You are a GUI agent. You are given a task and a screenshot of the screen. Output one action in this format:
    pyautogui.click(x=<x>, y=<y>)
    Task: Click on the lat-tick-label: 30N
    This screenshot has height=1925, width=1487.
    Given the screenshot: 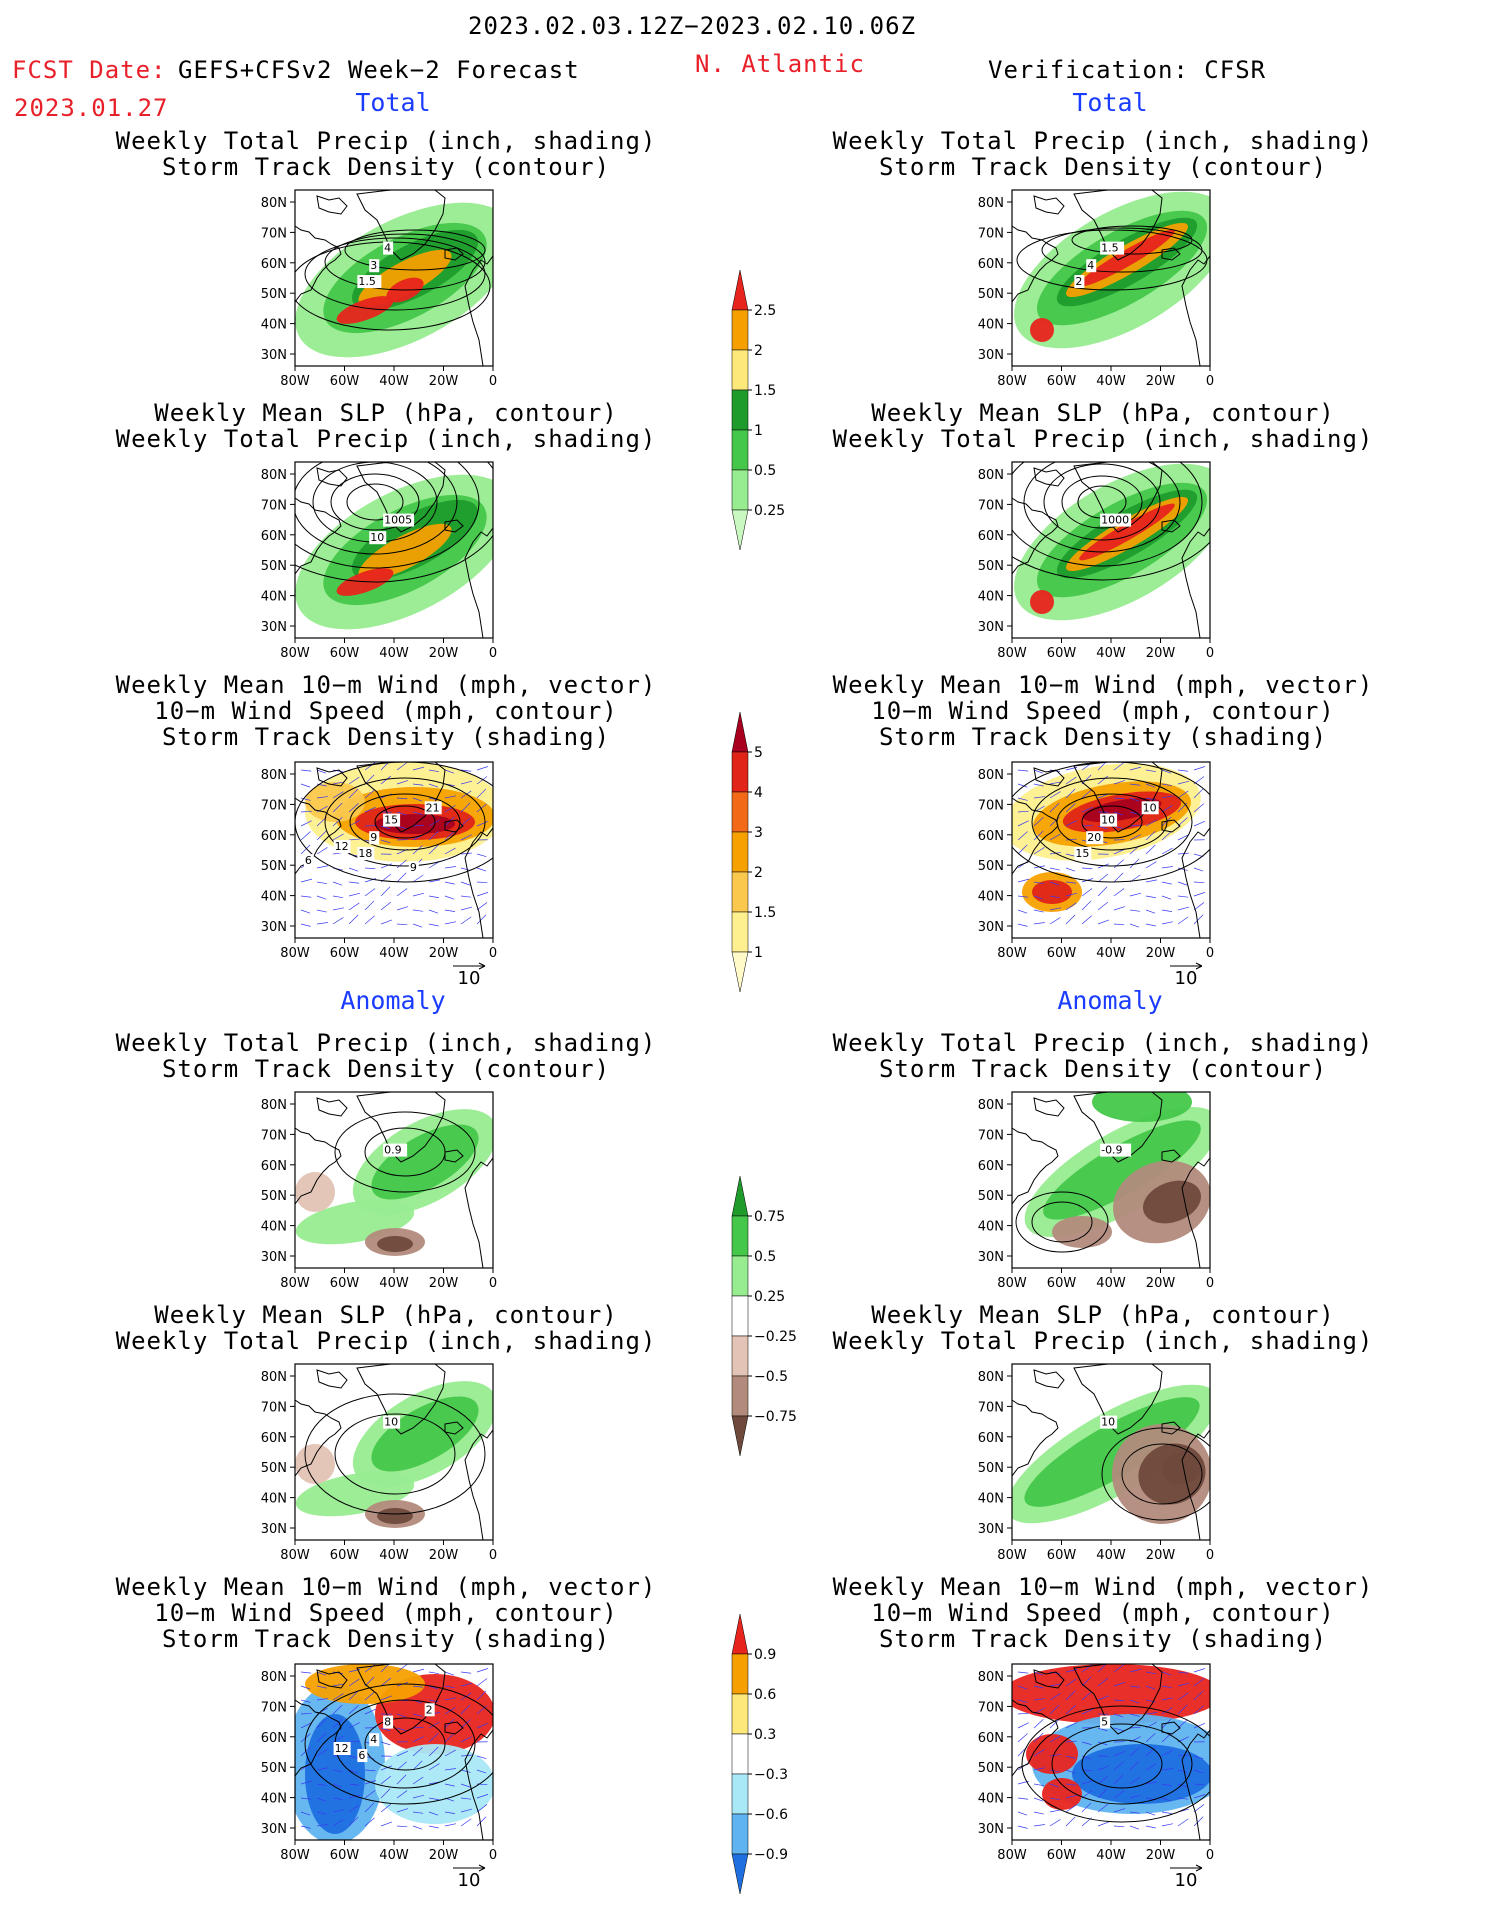 What is the action you would take?
    pyautogui.click(x=274, y=1257)
    